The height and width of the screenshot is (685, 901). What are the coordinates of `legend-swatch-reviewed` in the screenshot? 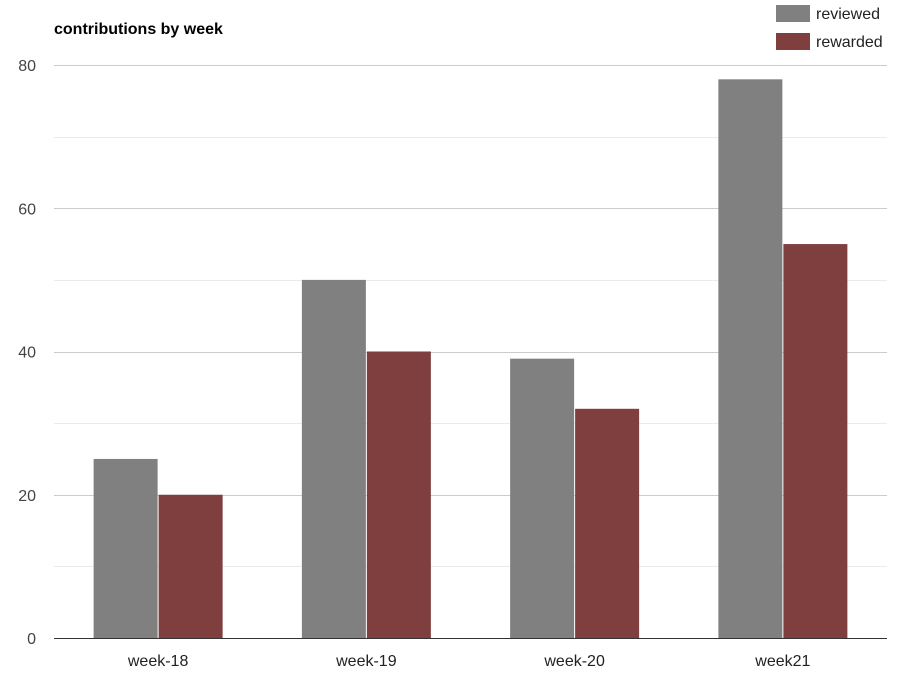 It's located at (793, 13).